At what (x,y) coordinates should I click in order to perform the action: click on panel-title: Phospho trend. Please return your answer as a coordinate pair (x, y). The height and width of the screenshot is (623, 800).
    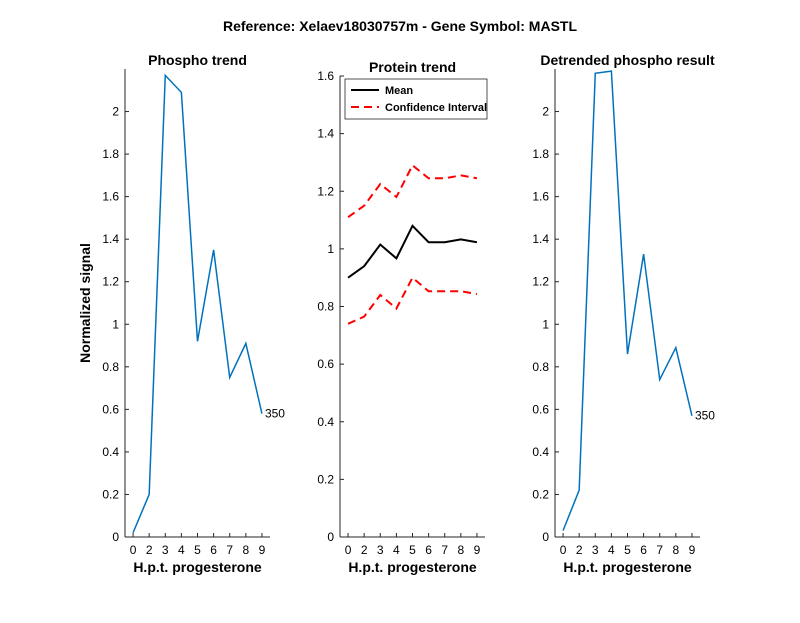
    Looking at the image, I should click on (197, 60).